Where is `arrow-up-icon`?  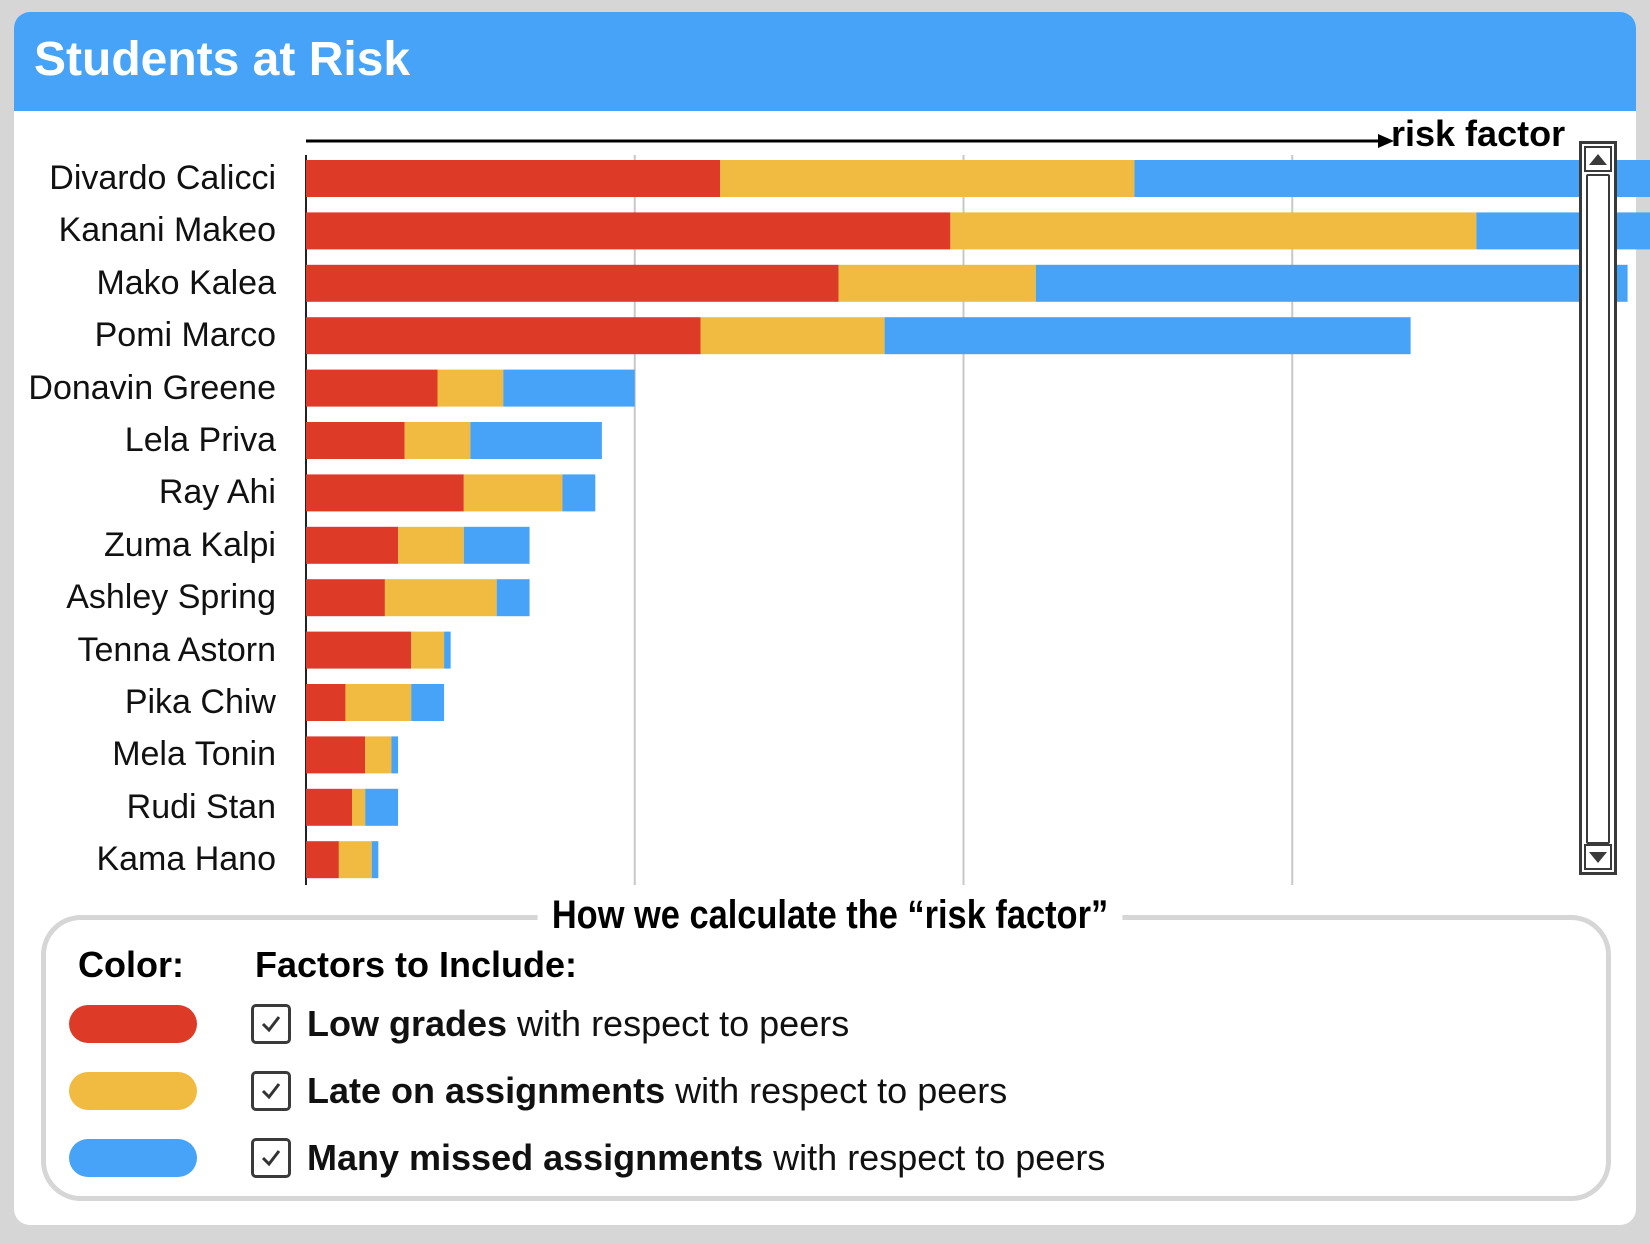
arrow-up-icon is located at coordinates (1598, 159).